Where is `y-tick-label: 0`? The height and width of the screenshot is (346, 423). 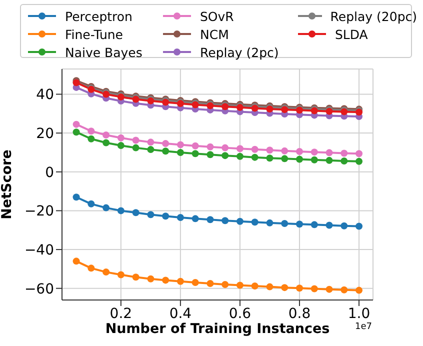 y-tick-label: 0 is located at coordinates (49, 172).